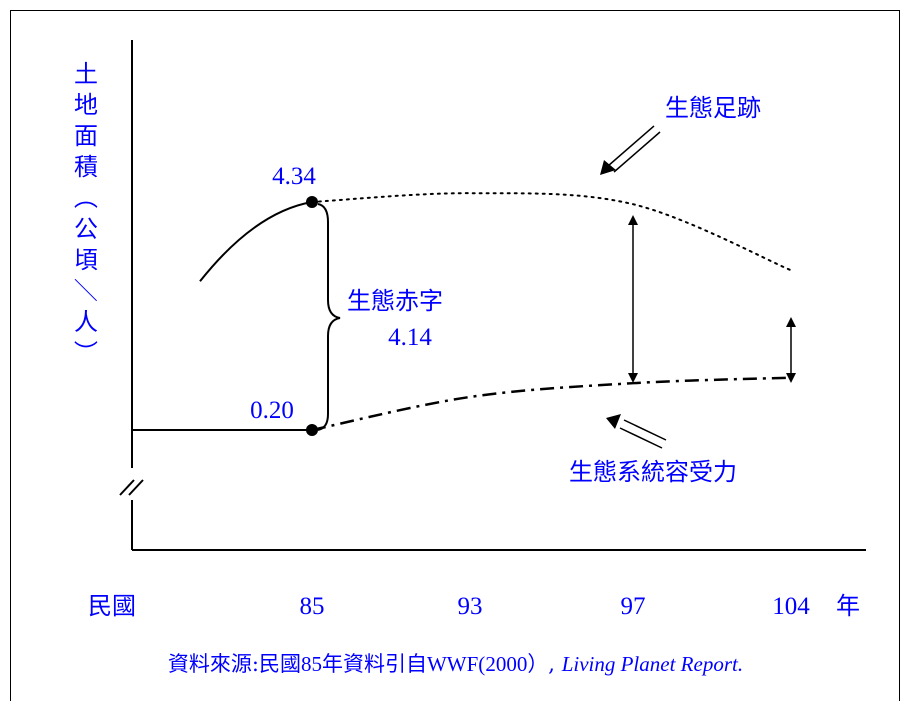 The width and height of the screenshot is (911, 701). Describe the element at coordinates (85, 290) in the screenshot. I see `y-axis-label-char: ／` at that location.